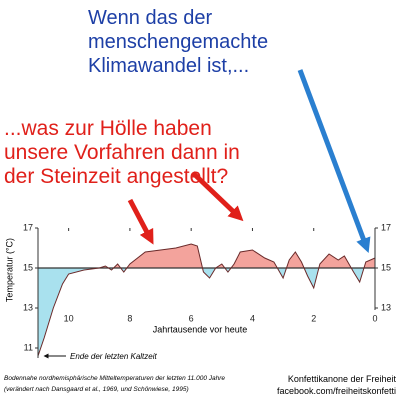 The image size is (400, 400). Describe the element at coordinates (342, 379) in the screenshot. I see `credit: Konfettikanone der Freiheit` at that location.